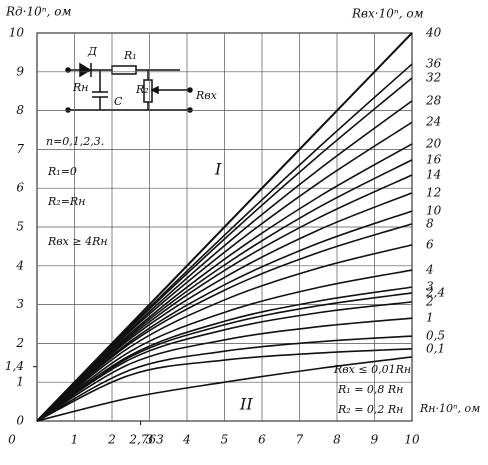 The width and height of the screenshot is (488, 465). I want to click on y-tick-label: 2, so click(19, 343).